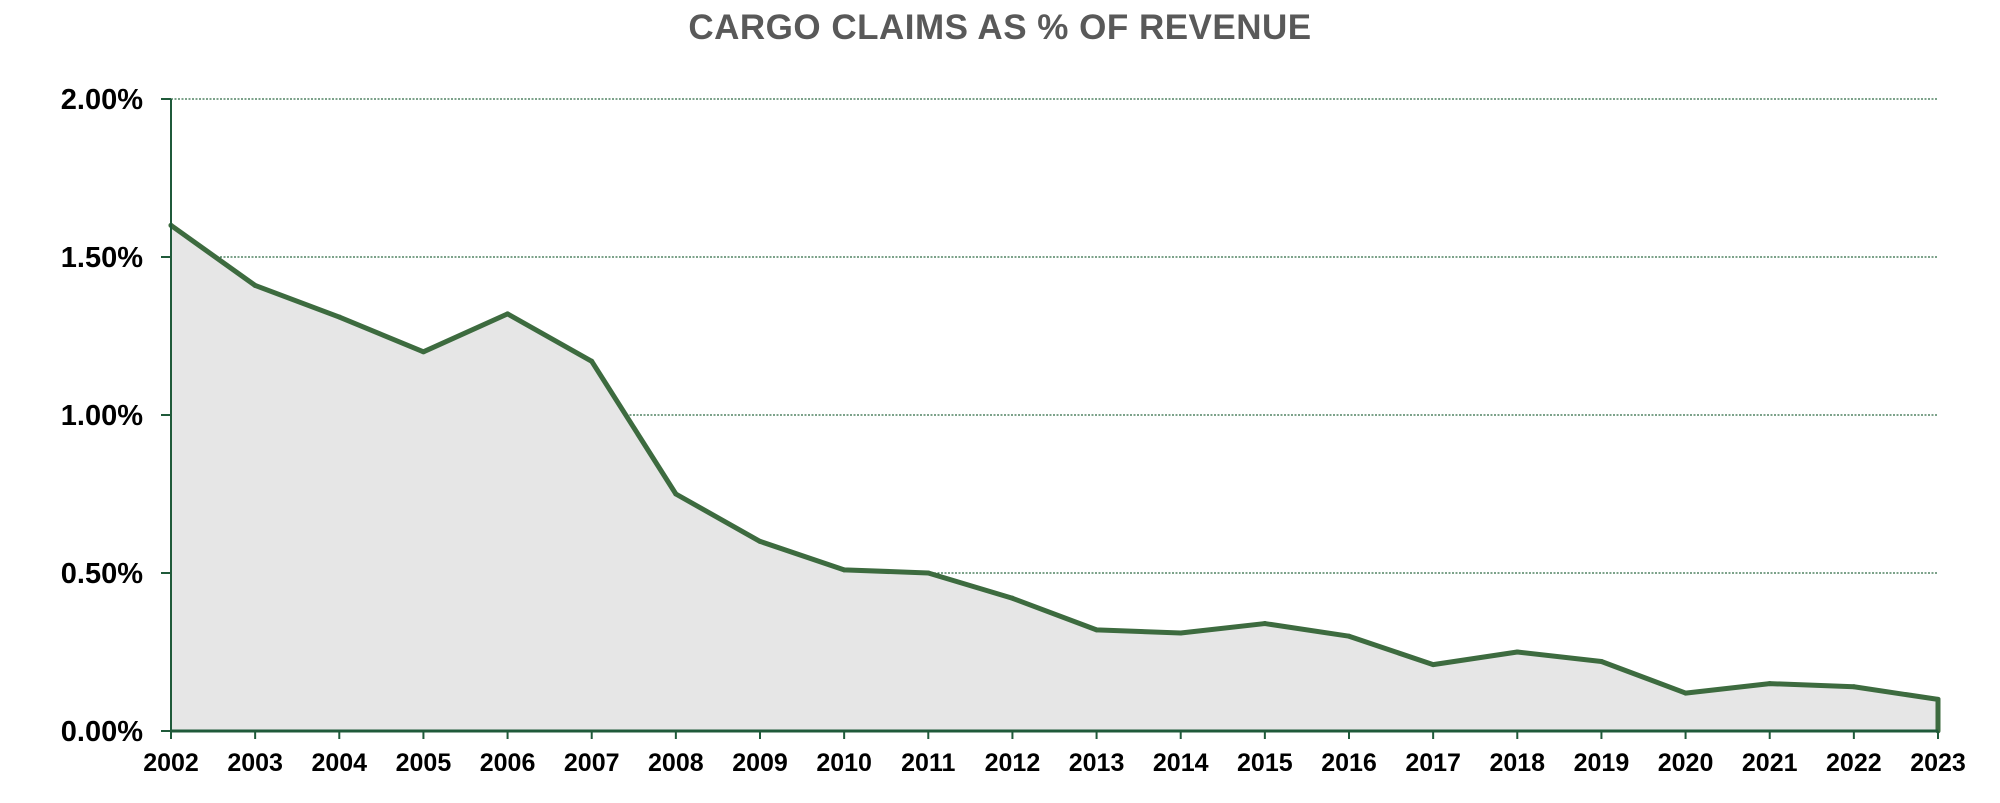  Describe the element at coordinates (1601, 661) in the screenshot. I see `data-point-2019` at that location.